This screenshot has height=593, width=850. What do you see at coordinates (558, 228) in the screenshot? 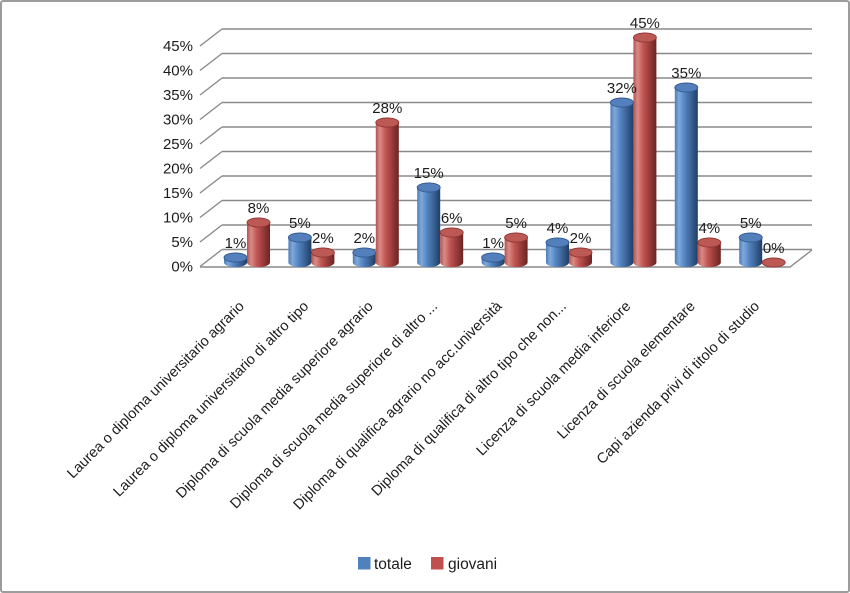
I see `data-label-totale-5: 4%` at bounding box center [558, 228].